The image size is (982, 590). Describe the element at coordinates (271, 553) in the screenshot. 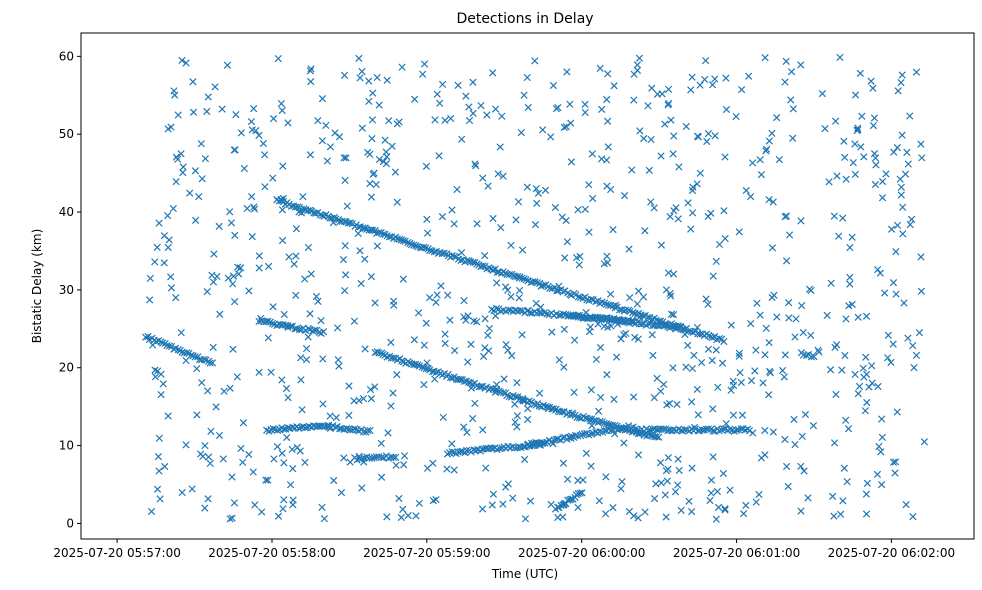

I see `x-tick-label-1: 2025-07-20 05:58:00` at that location.